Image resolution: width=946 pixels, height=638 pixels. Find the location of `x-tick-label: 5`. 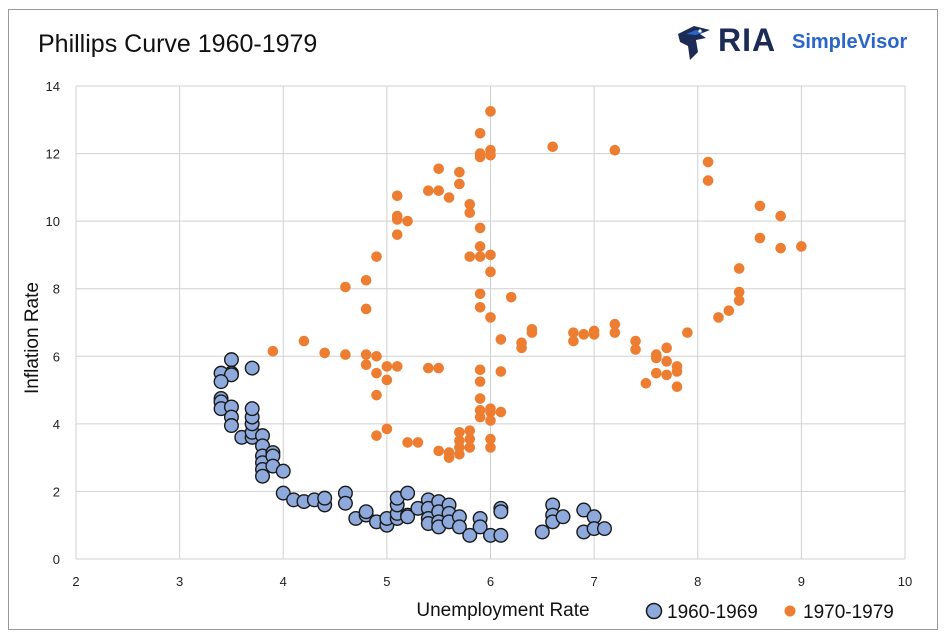

x-tick-label: 5 is located at coordinates (386, 581).